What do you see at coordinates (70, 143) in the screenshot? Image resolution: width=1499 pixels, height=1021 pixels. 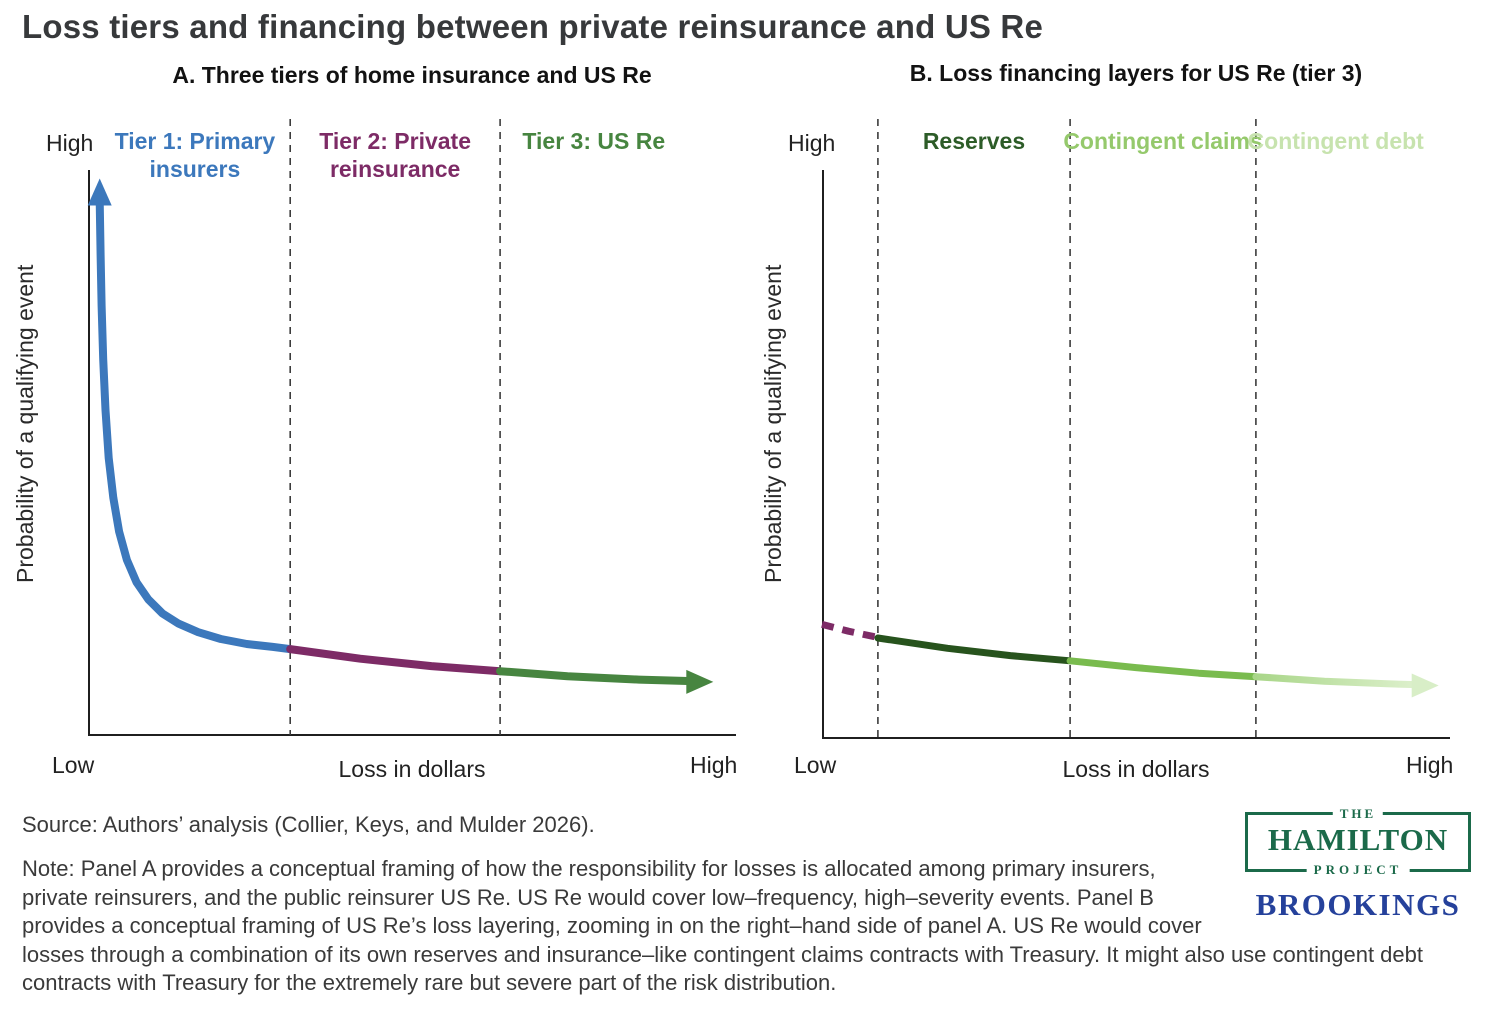 I see `panel-a-y-high-label: High` at bounding box center [70, 143].